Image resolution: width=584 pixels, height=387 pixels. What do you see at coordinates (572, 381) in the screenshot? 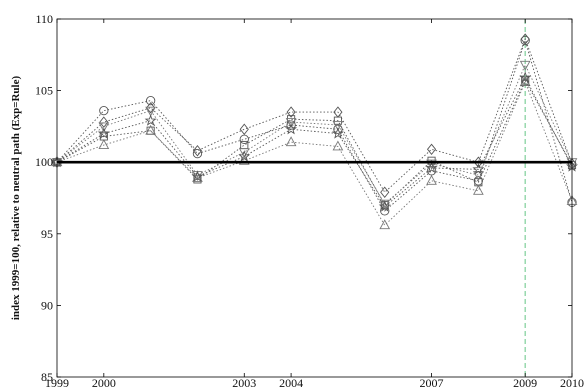
I see `x-tick-label: 2010` at bounding box center [572, 381].